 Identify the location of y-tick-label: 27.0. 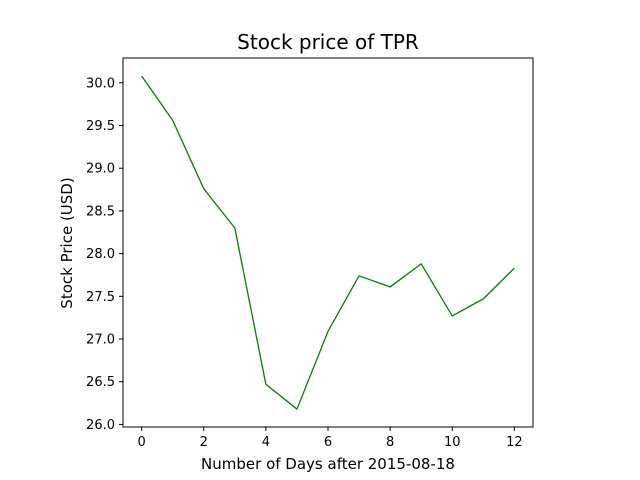
(100, 340).